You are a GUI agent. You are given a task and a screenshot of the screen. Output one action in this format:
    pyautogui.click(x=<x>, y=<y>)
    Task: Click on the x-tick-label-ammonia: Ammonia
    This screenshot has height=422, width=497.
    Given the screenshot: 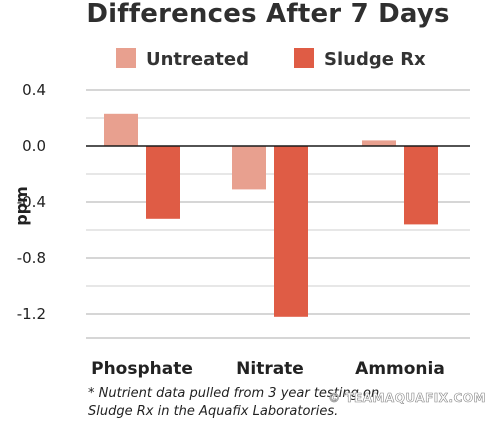 What is the action you would take?
    pyautogui.click(x=400, y=369)
    